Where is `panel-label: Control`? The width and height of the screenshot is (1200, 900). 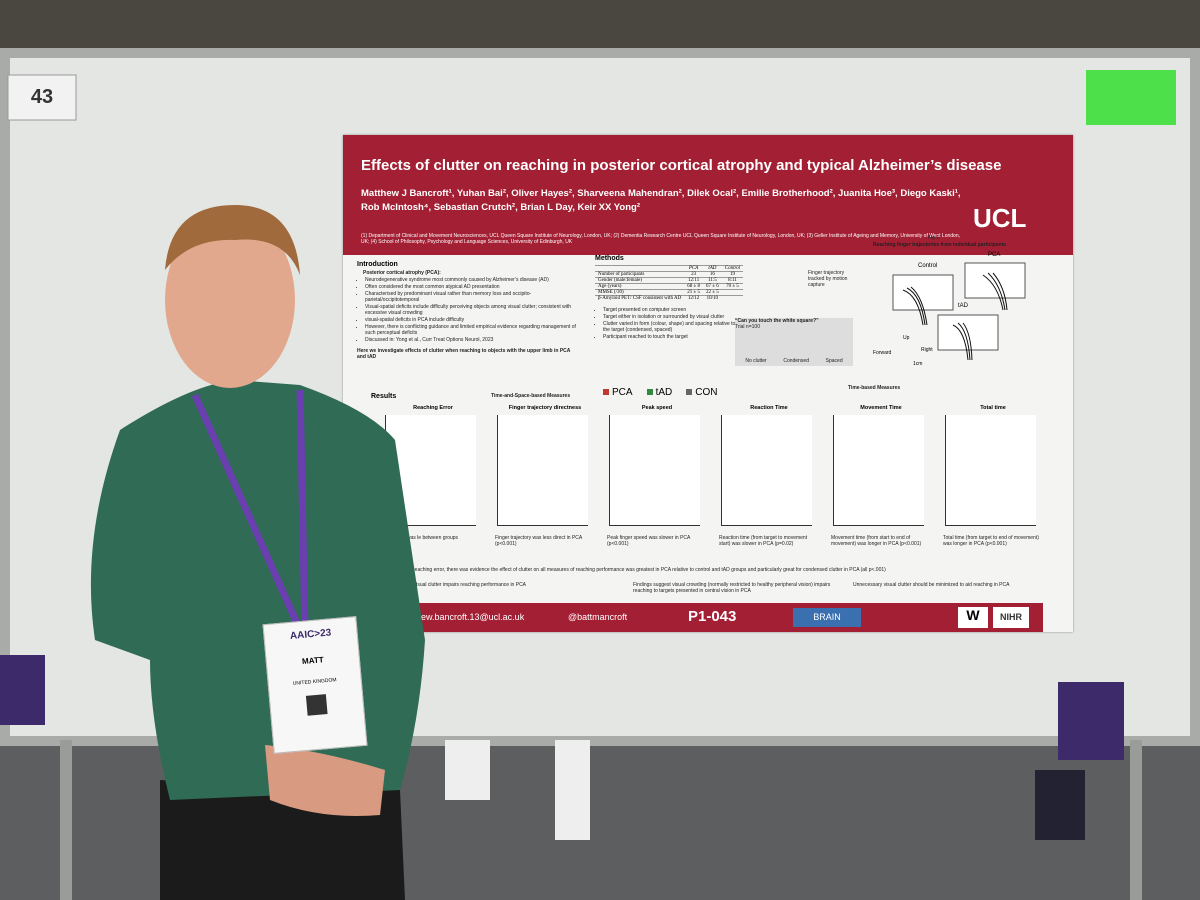 panel-label: Control is located at coordinates (928, 266).